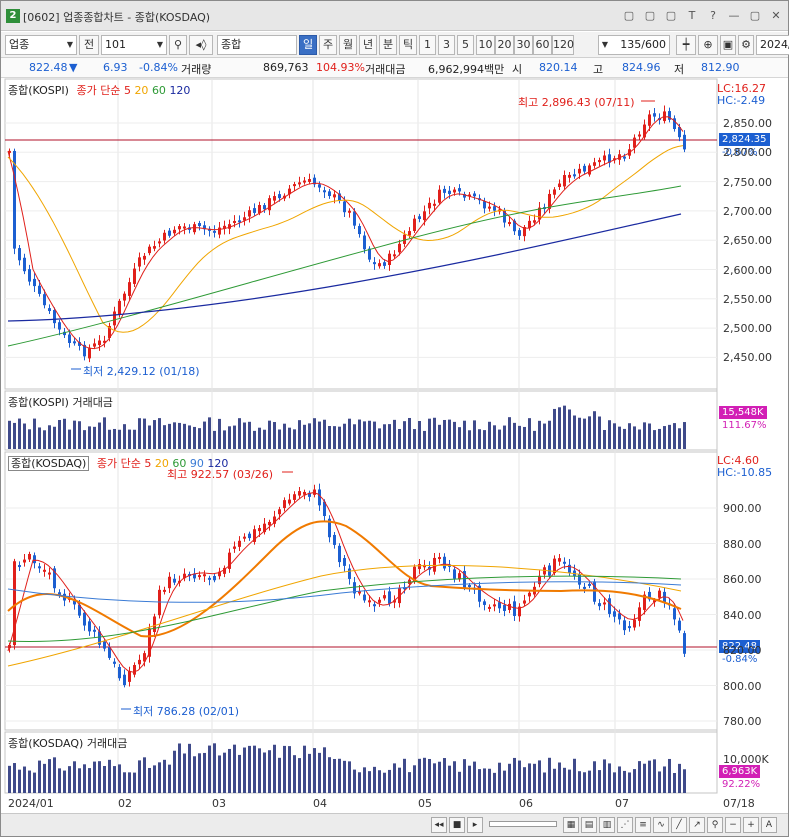 This screenshot has height=838, width=789. I want to click on scroll-slider, so click(523, 824).